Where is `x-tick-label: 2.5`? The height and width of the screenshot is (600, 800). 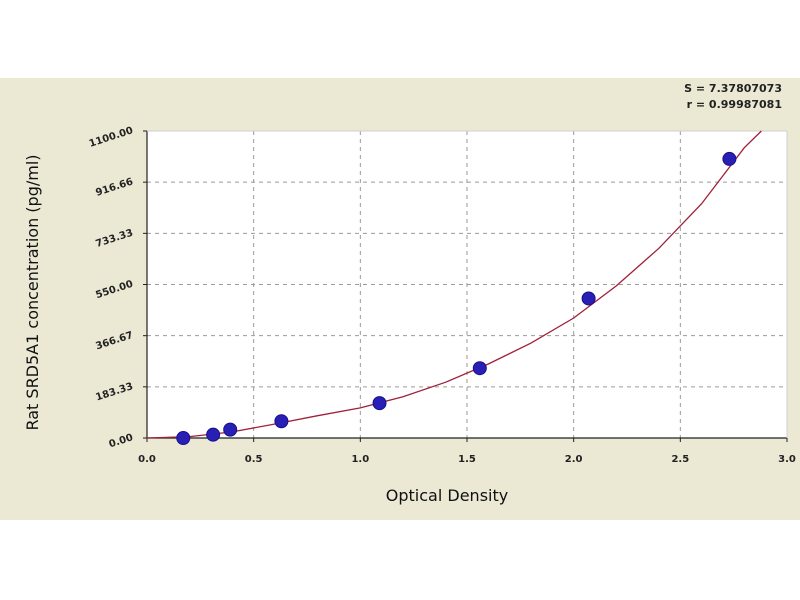 x-tick-label: 2.5 is located at coordinates (680, 459).